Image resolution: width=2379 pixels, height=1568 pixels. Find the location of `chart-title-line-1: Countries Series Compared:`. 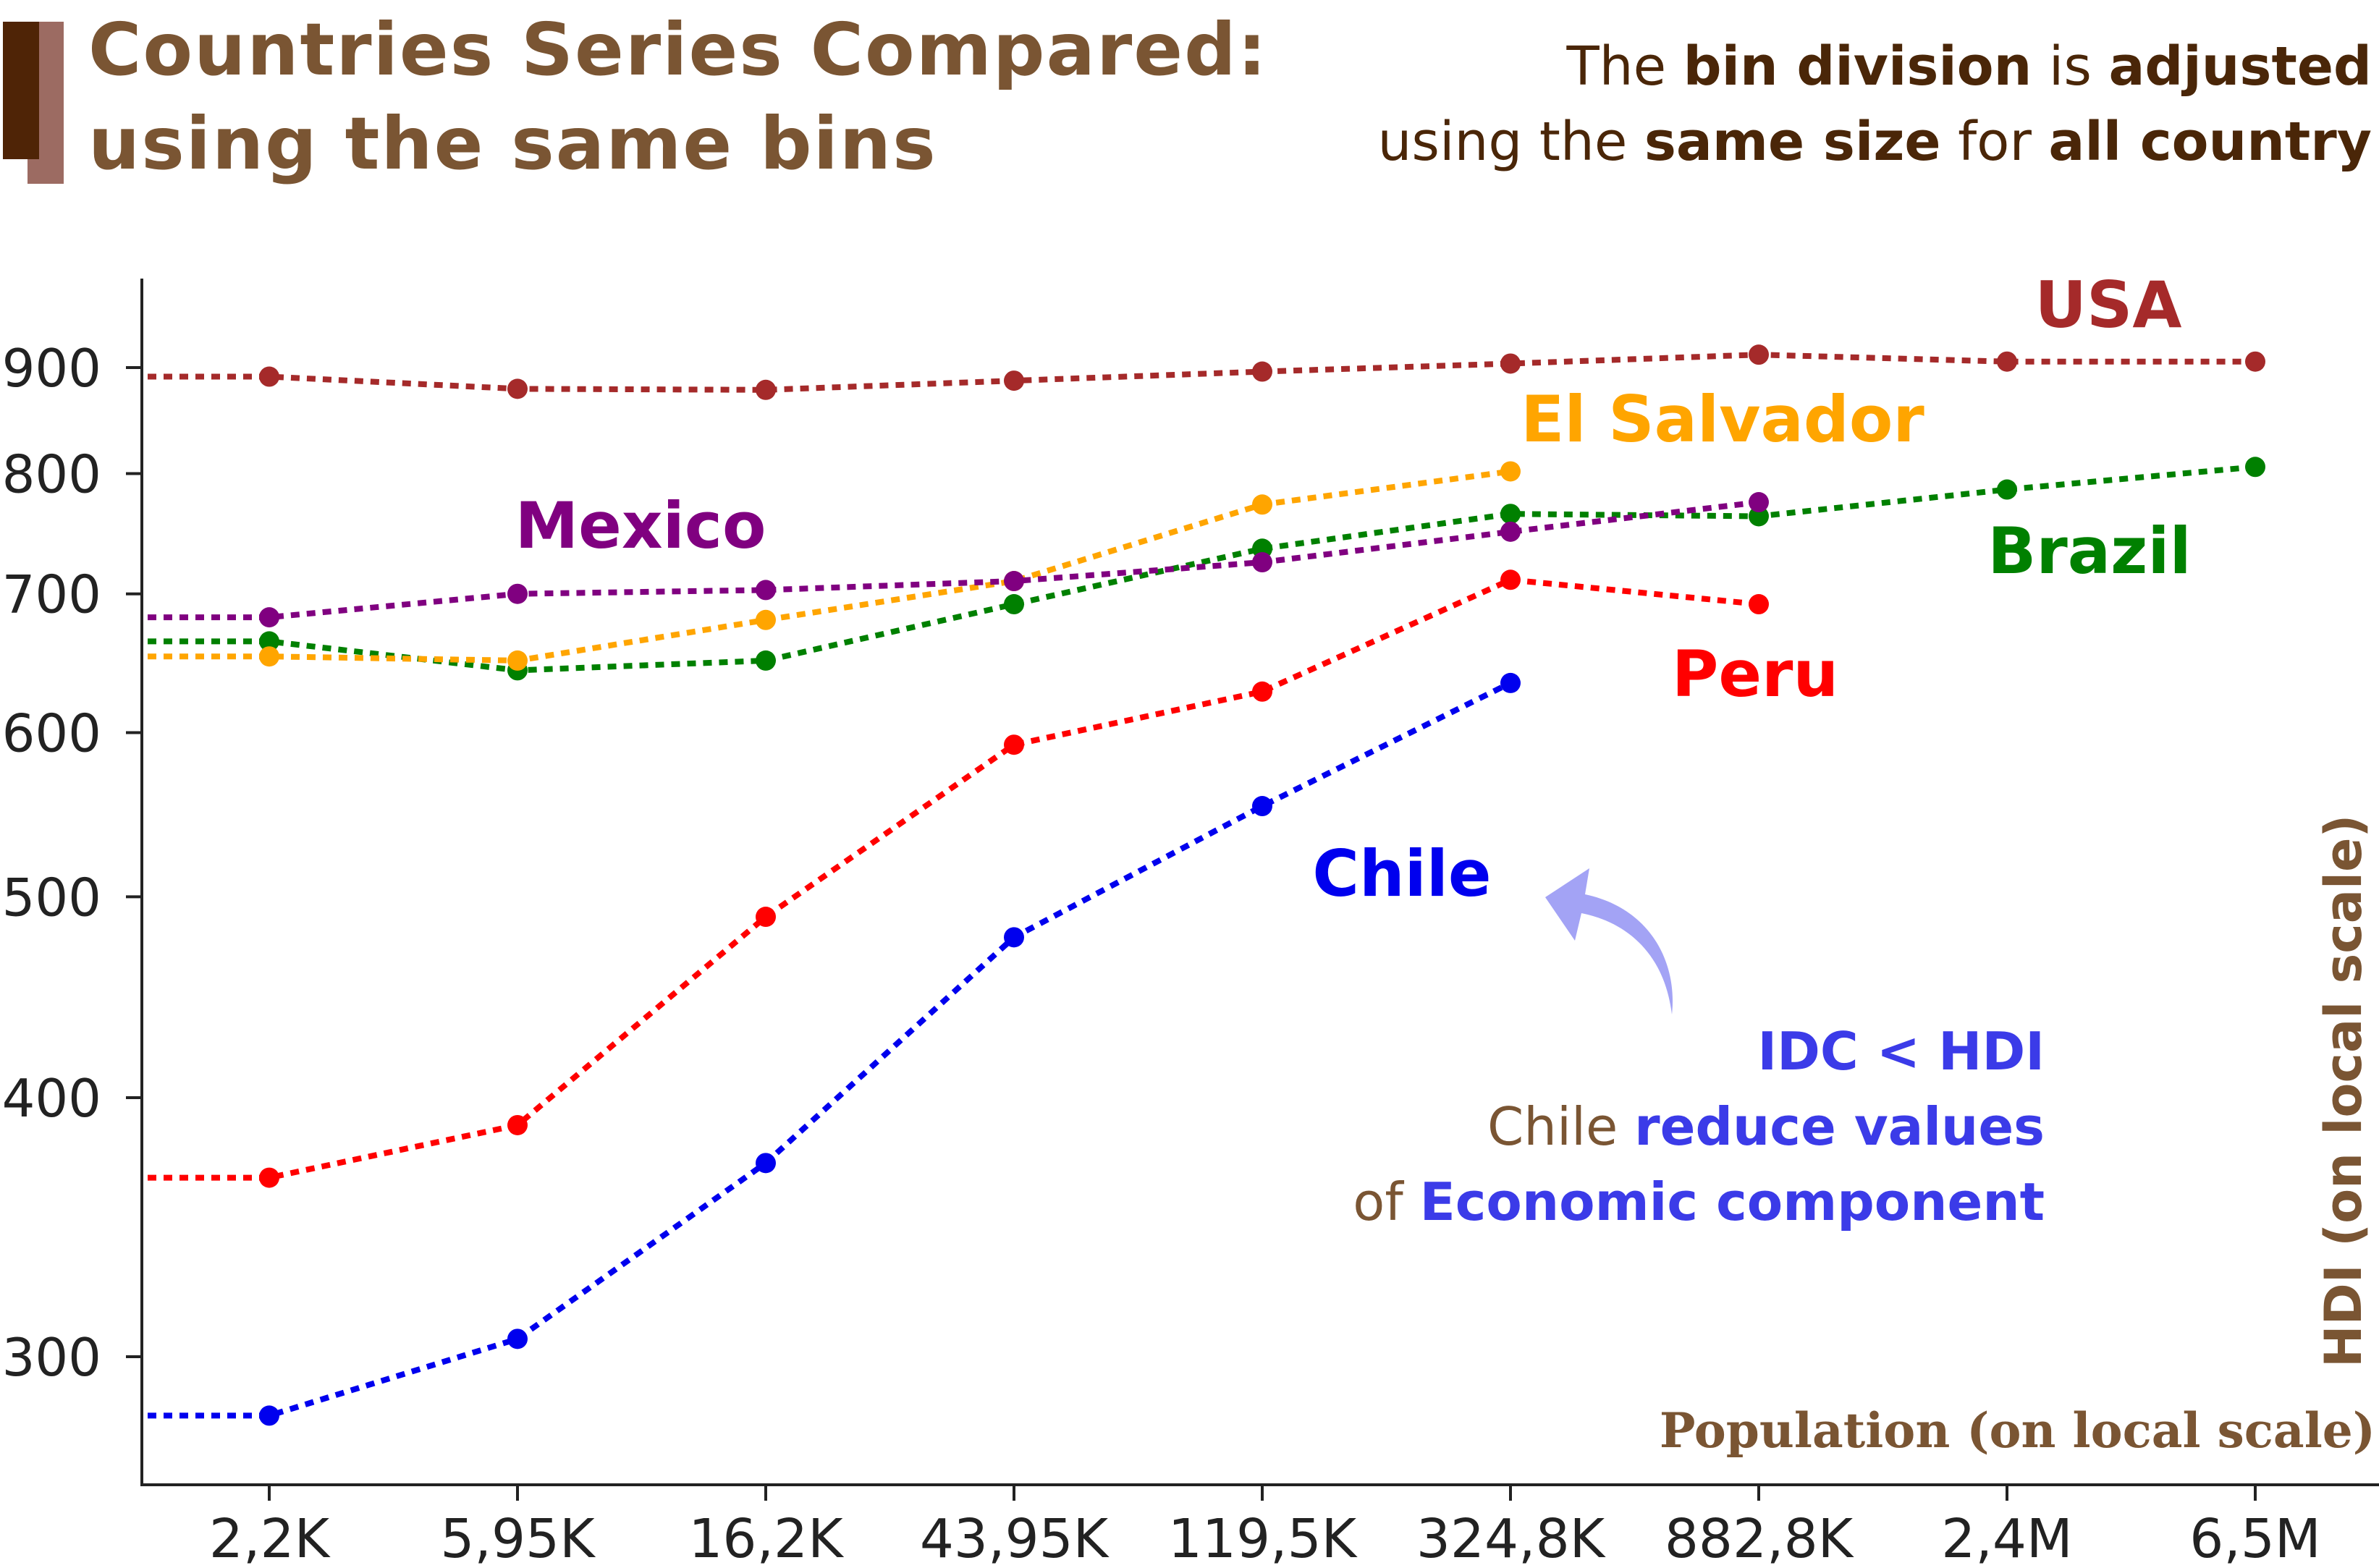

chart-title-line-1: Countries Series Compared: is located at coordinates (678, 49).